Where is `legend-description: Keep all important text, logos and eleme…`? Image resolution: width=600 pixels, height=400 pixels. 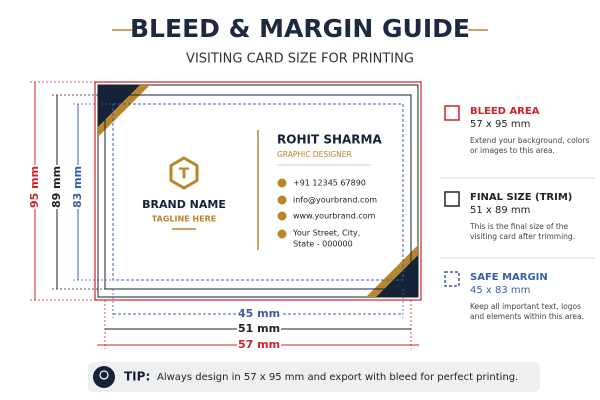
legend-description: Keep all important text, logos and eleme… is located at coordinates (527, 312).